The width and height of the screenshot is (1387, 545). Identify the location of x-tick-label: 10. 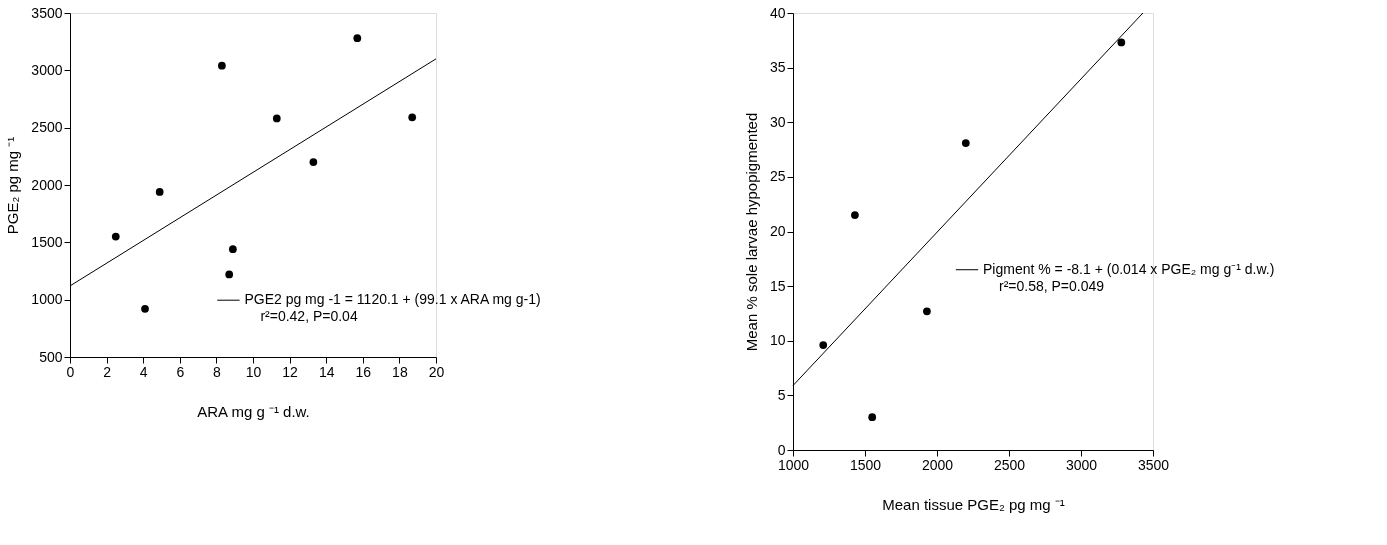
(253, 371).